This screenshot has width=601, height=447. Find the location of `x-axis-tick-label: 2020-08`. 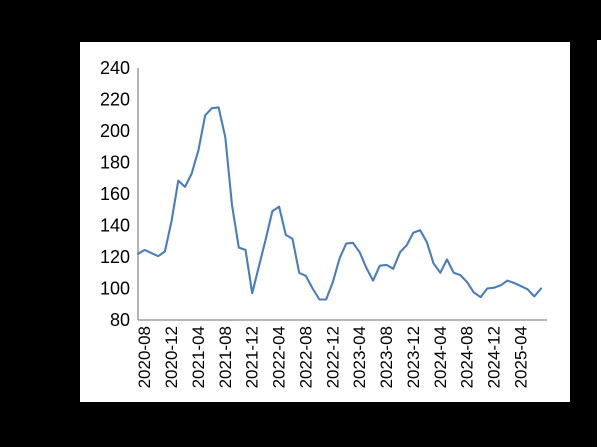

x-axis-tick-label: 2020-08 is located at coordinates (144, 357).